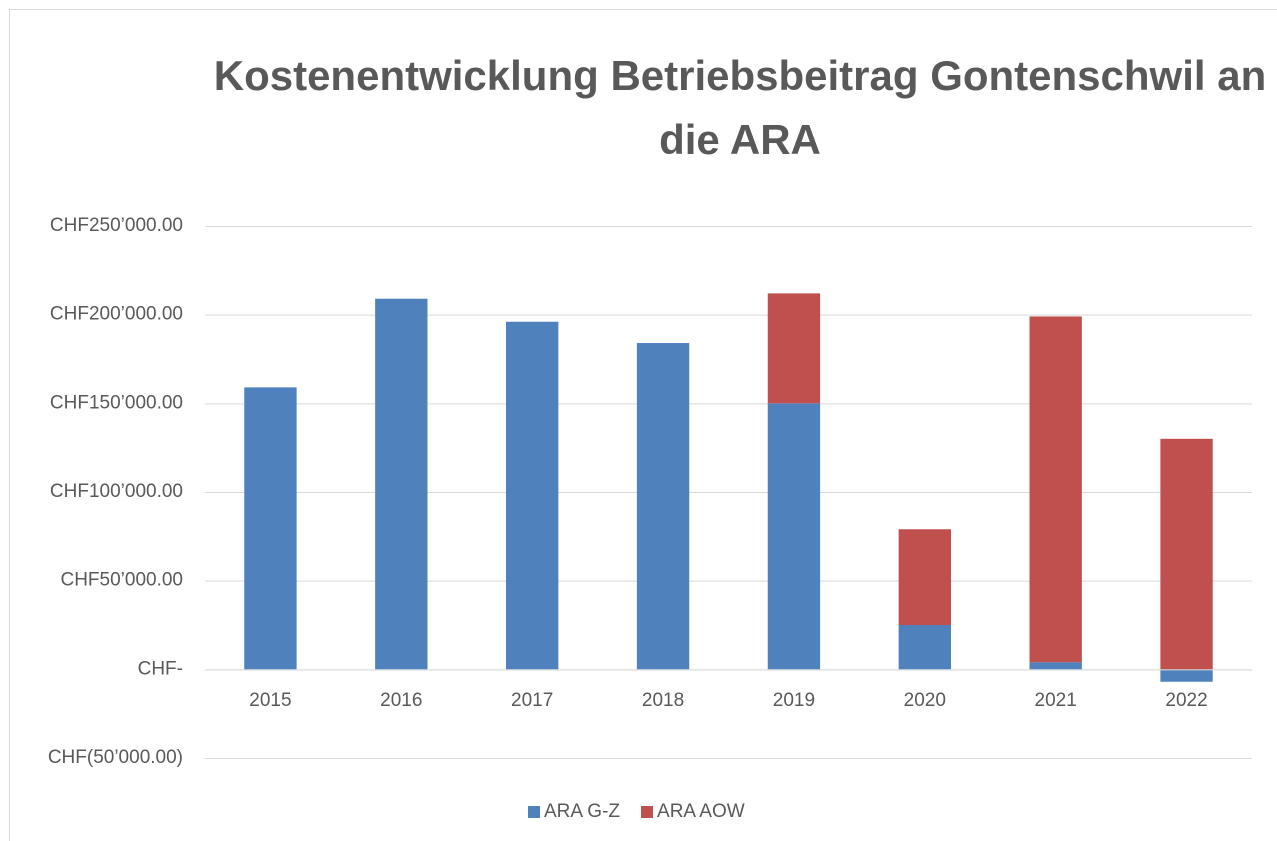  What do you see at coordinates (270, 700) in the screenshot?
I see `x-tick-label: 2015` at bounding box center [270, 700].